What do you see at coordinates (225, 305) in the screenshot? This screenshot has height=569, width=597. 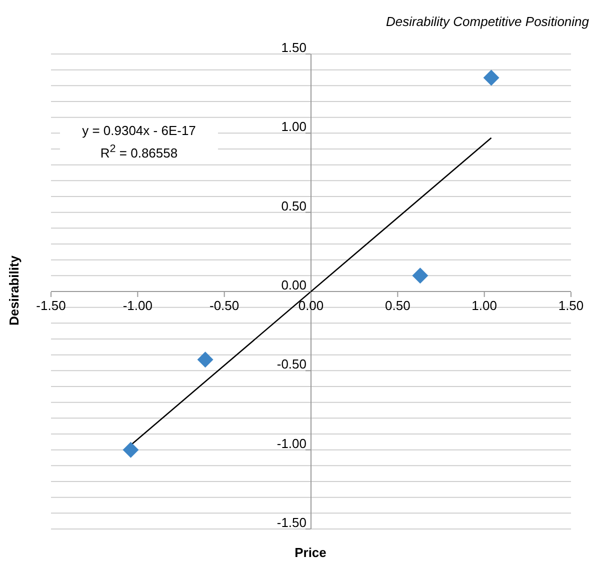 I see `x-tick-label: -0.50` at bounding box center [225, 305].